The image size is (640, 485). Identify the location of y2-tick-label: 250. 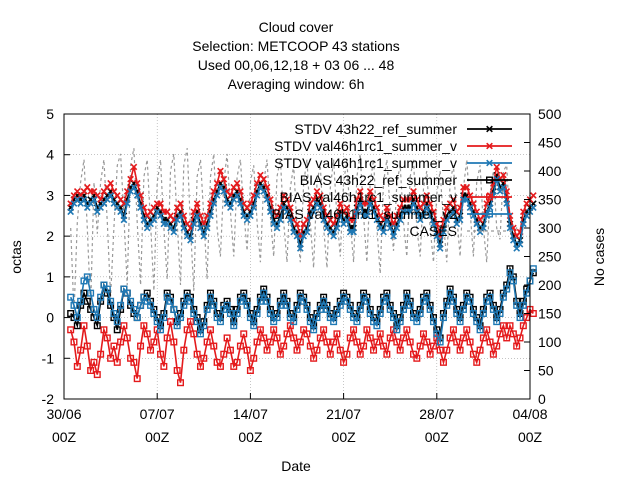
(550, 257).